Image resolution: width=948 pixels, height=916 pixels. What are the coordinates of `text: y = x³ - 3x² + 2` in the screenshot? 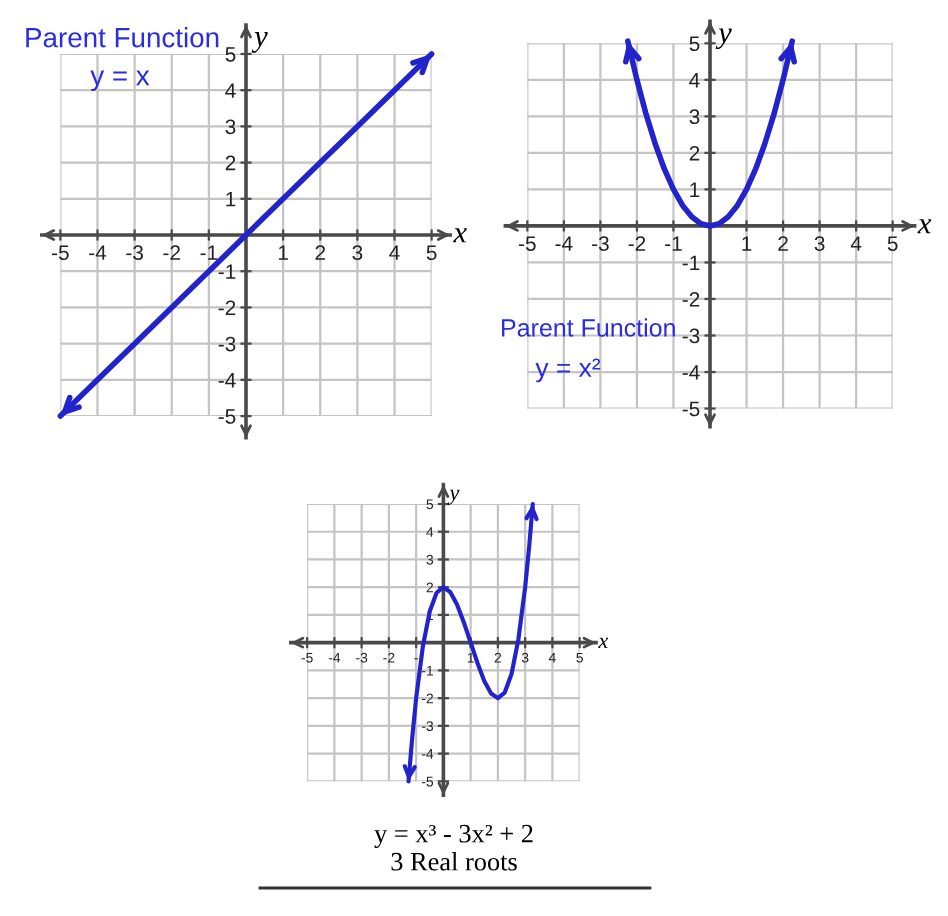 It's located at (453, 836).